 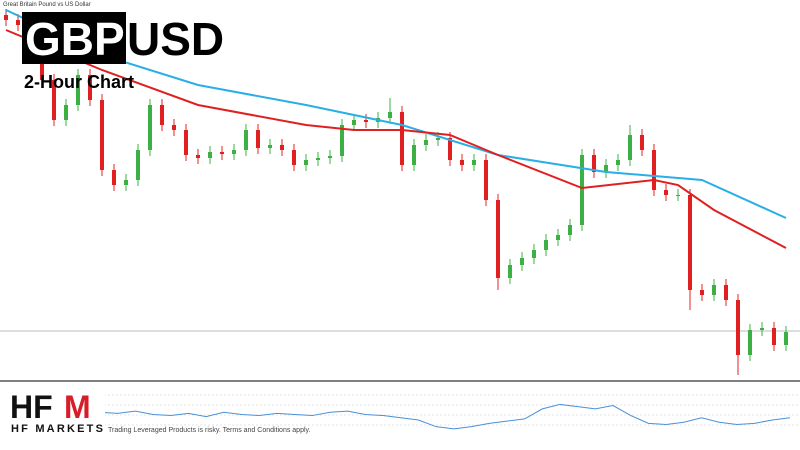 What do you see at coordinates (47, 5) in the screenshot?
I see `instrument-label: Great Britain Pound vs US Dollar` at bounding box center [47, 5].